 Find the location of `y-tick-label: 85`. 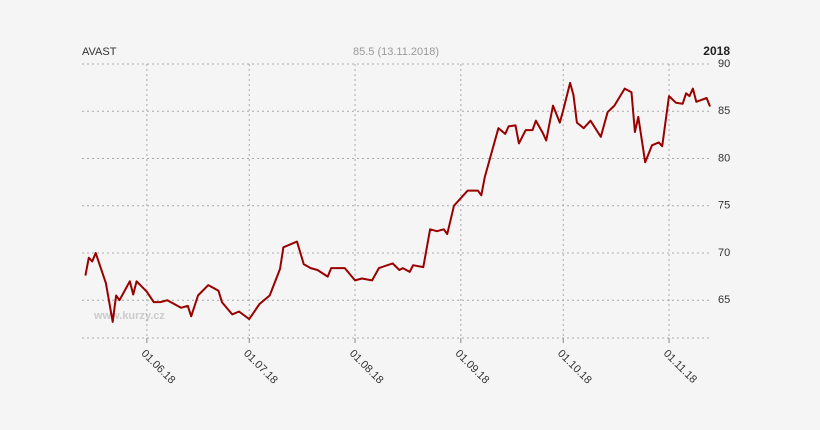

y-tick-label: 85 is located at coordinates (724, 111).